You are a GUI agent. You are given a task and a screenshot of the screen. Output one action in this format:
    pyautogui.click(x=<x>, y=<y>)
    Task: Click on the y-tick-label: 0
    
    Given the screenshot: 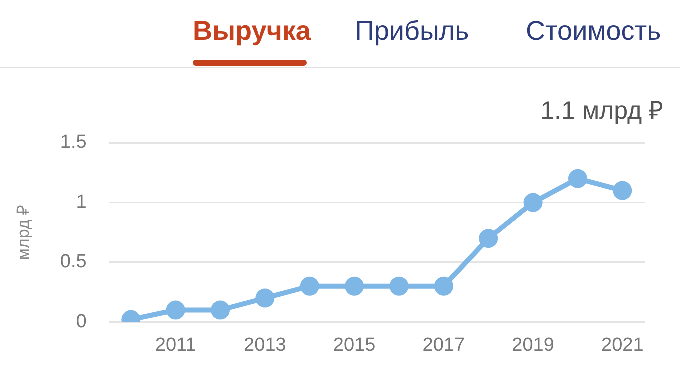 What is the action you would take?
    pyautogui.click(x=81, y=321)
    